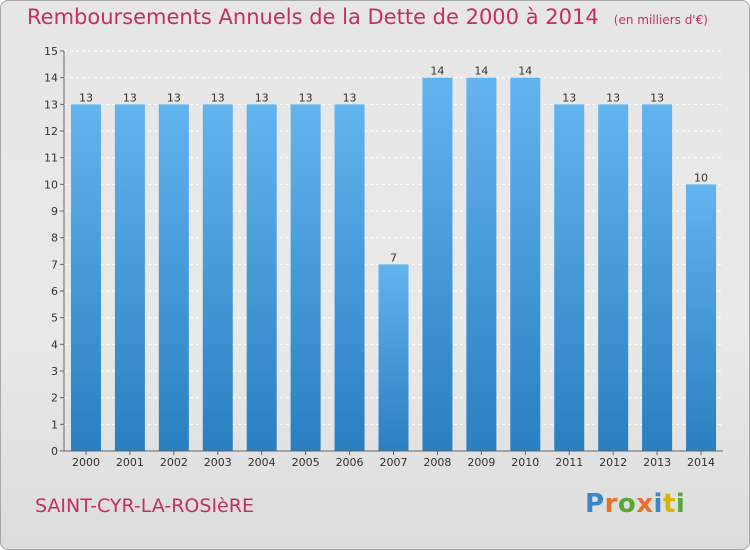 This screenshot has width=750, height=550. I want to click on bar-2008, so click(437, 264).